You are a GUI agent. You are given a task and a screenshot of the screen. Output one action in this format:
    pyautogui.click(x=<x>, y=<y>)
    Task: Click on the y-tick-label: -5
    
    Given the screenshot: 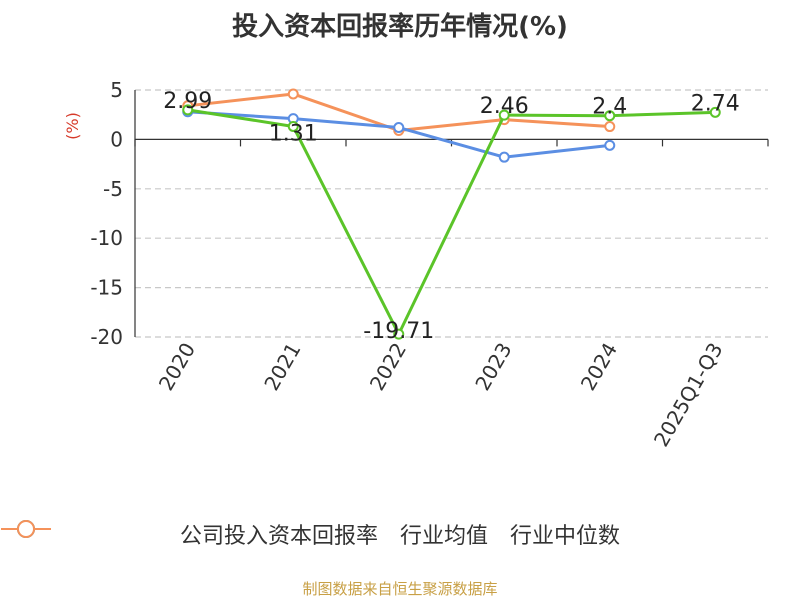 What is the action you would take?
    pyautogui.click(x=113, y=189)
    